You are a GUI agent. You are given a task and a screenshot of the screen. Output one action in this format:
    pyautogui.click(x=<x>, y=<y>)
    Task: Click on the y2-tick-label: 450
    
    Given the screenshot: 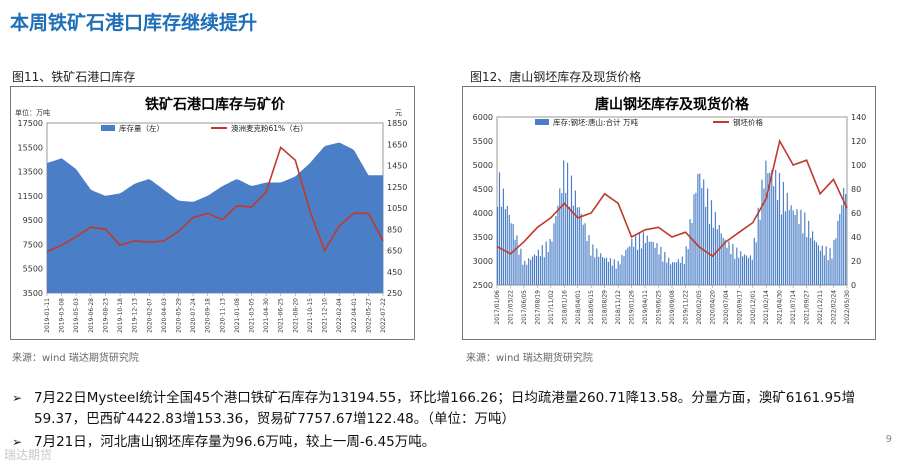 What is the action you would take?
    pyautogui.click(x=394, y=272)
    